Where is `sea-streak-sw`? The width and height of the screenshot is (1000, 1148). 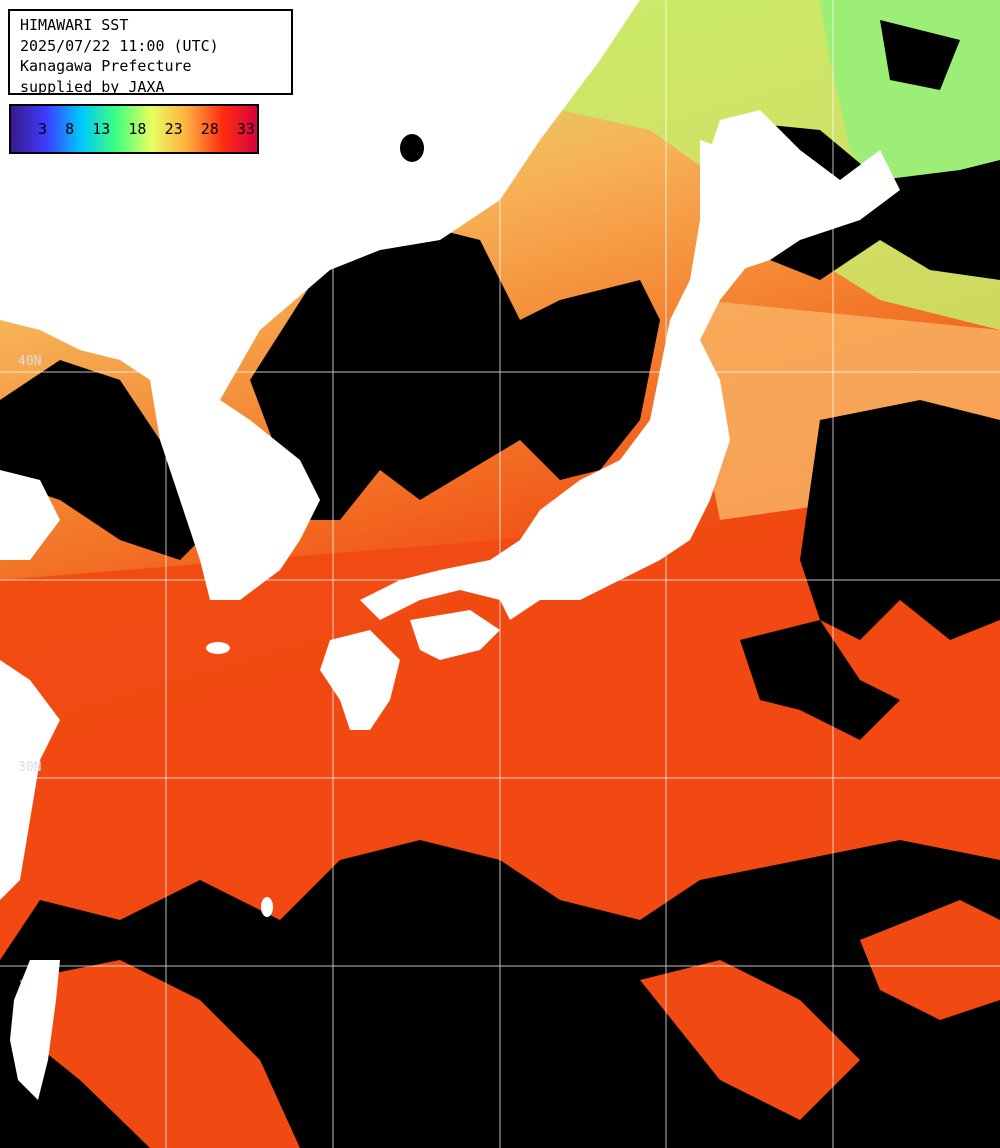
sea-streak-sw is located at coordinates (160, 1054).